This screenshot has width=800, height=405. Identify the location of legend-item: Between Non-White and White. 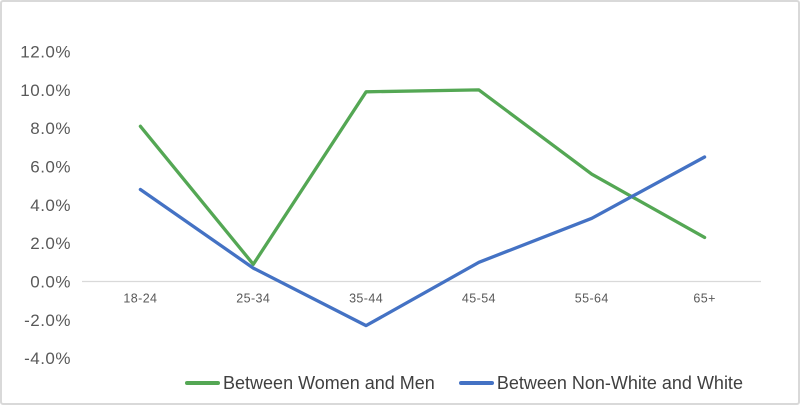
(600, 383).